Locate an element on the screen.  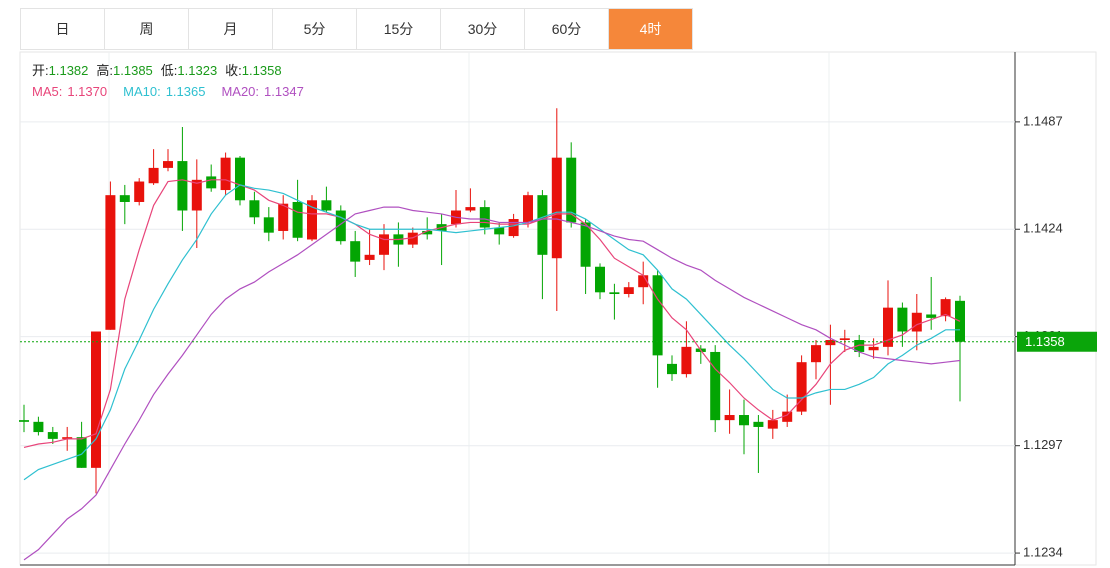
legend-name: MA5: is located at coordinates (47, 91).